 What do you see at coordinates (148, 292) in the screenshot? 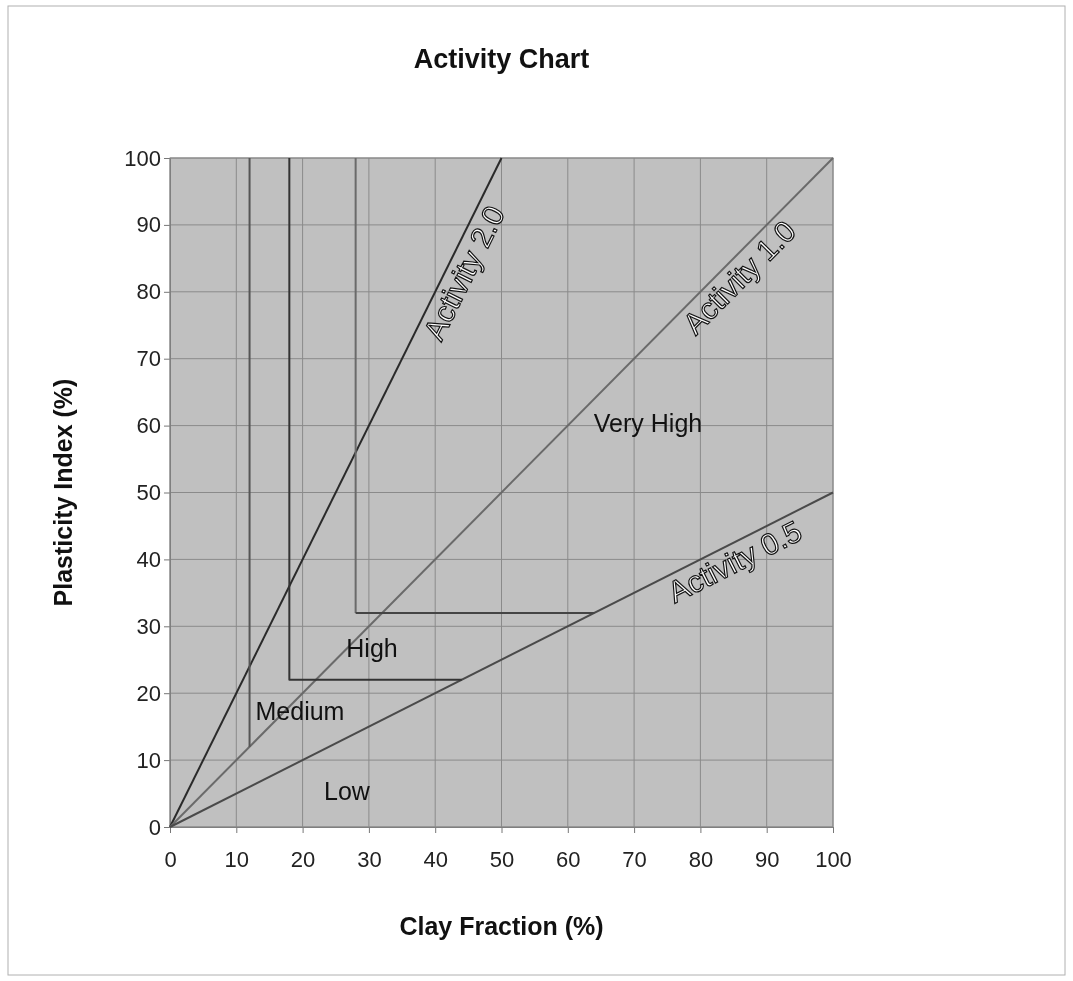
I see `y-tick-label: 80` at bounding box center [148, 292].